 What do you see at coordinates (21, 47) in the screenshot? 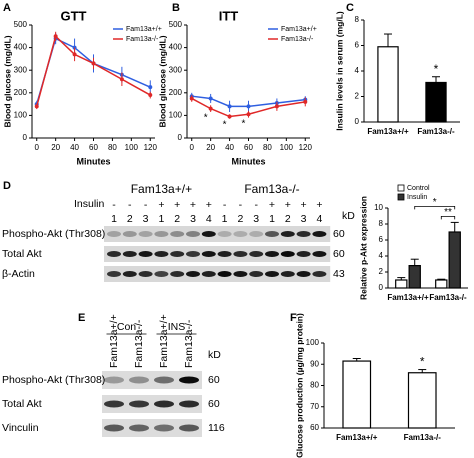
I see `y-tick-label: 400` at bounding box center [21, 47].